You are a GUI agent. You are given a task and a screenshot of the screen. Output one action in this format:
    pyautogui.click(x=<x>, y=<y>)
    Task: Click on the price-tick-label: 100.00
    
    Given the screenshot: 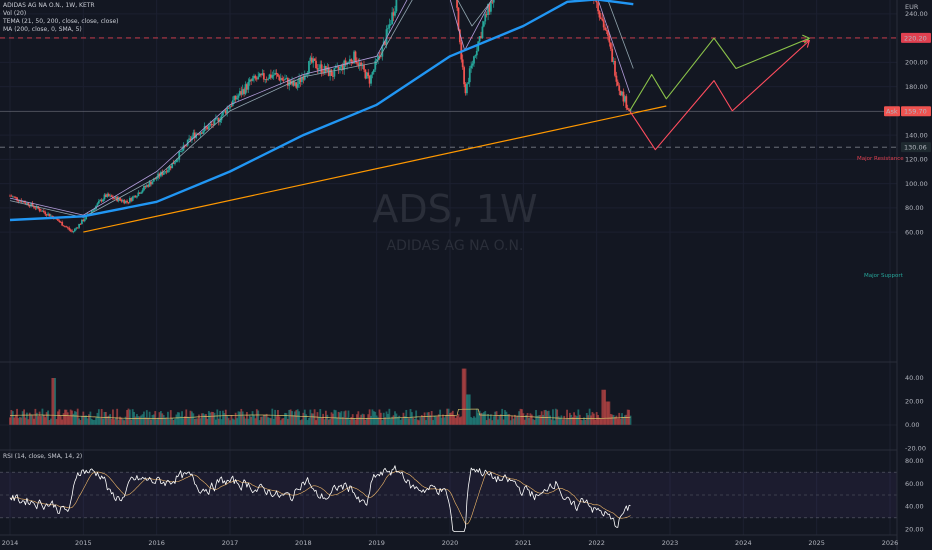 What is the action you would take?
    pyautogui.click(x=916, y=184)
    